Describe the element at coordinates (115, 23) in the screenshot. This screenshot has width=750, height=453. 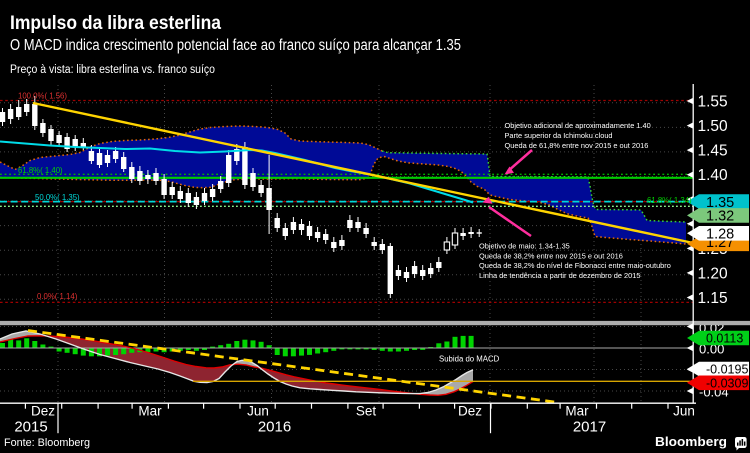
I see `svg-text: Impulso da libra esterlina` at that location.